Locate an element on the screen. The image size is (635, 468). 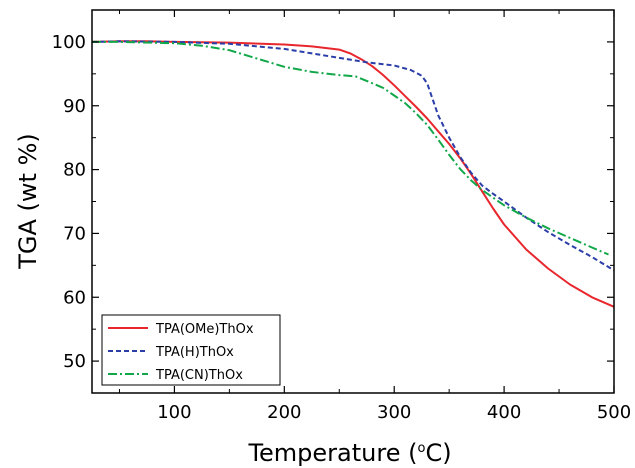
legend-label-omethox: TPA(OMe)ThOx is located at coordinates (204, 329).